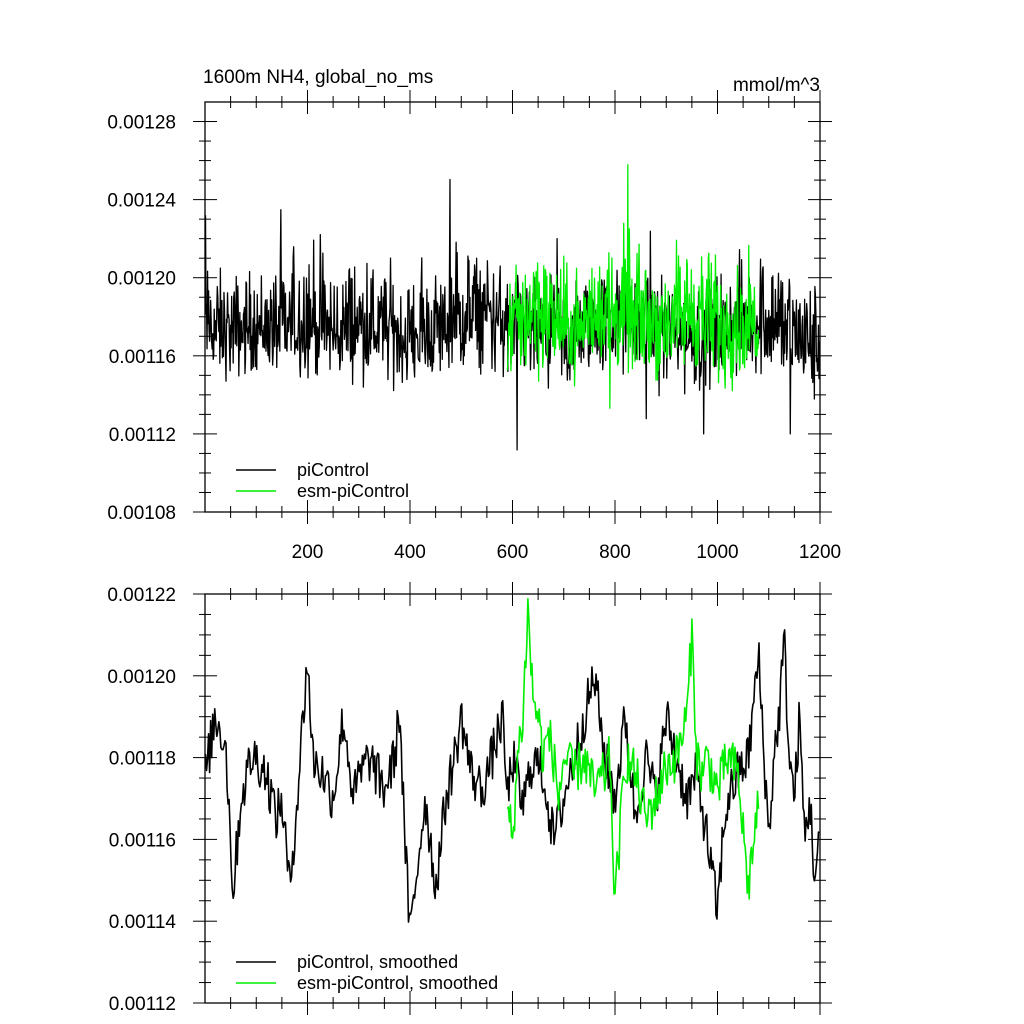 Image resolution: width=1024 pixels, height=1024 pixels. Describe the element at coordinates (717, 552) in the screenshot. I see `x-tick-label: 1000` at that location.